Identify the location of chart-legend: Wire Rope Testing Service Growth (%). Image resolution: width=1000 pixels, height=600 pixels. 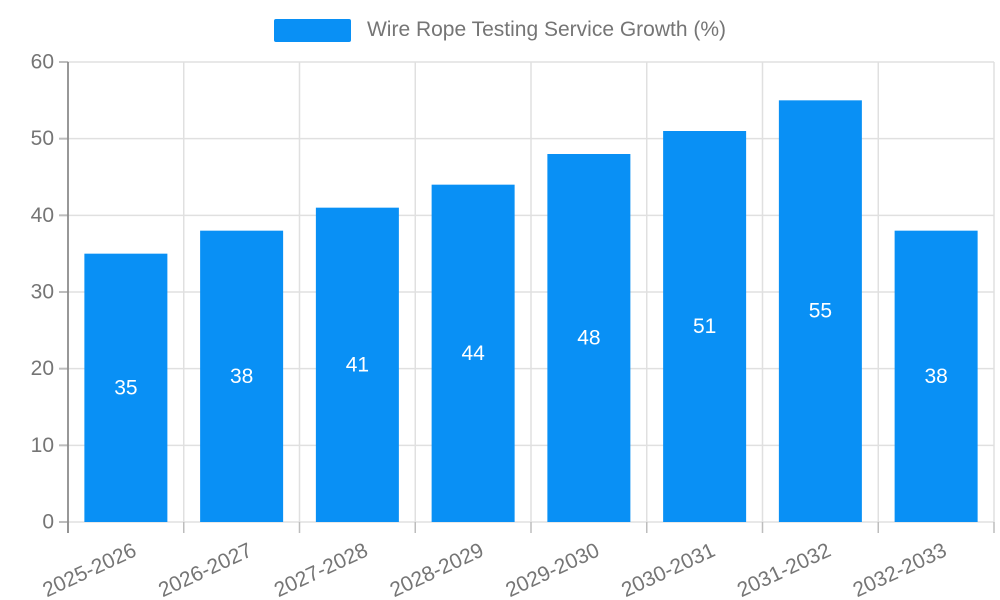
(500, 30).